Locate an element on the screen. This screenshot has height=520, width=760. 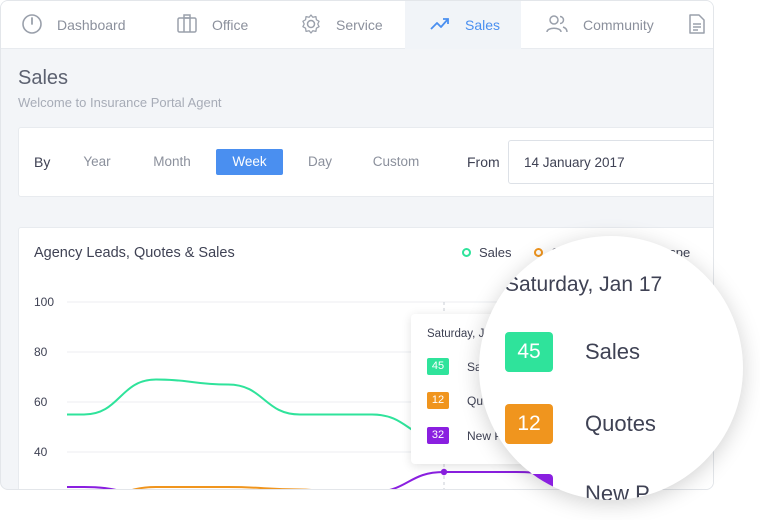
magnifier-date: Saturday, Jan 17 is located at coordinates (584, 284).